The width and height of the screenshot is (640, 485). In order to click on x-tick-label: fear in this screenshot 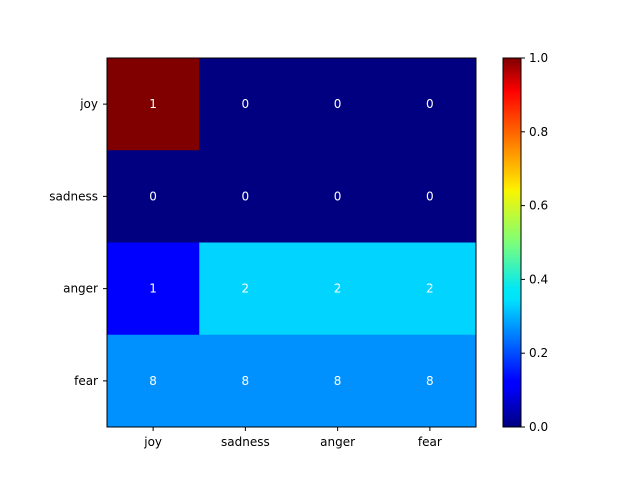, I will do `click(430, 442)`.